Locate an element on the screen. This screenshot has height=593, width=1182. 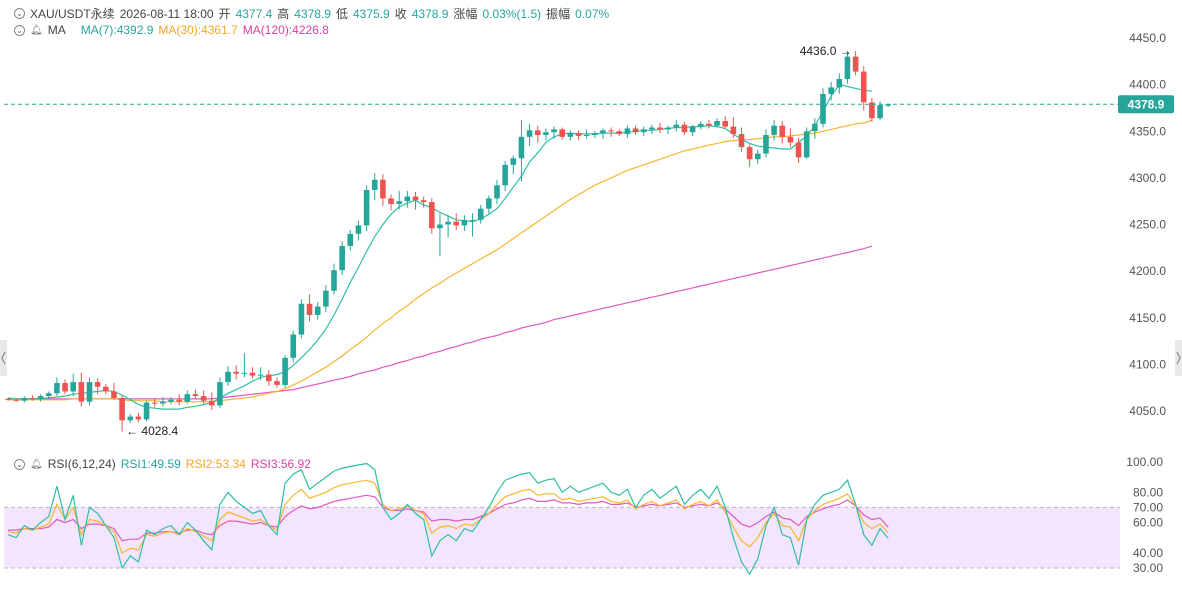
amplitude-label: 振幅 is located at coordinates (558, 14).